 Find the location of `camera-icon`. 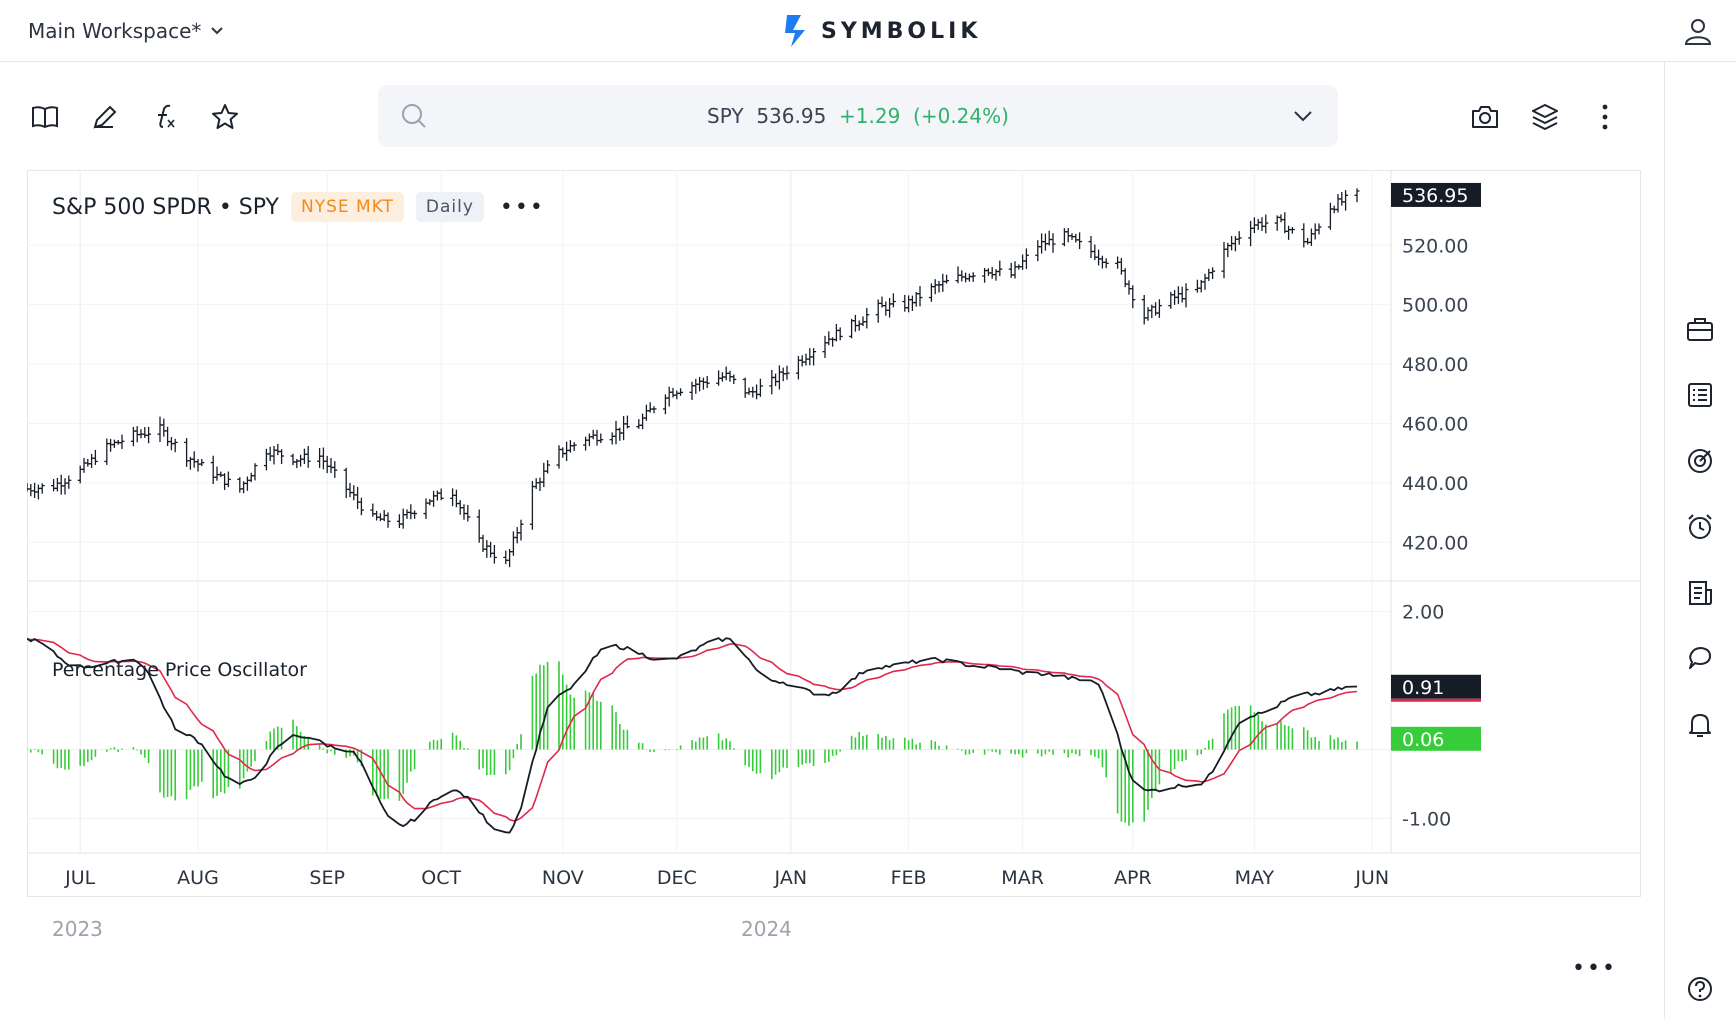

camera-icon is located at coordinates (1485, 117).